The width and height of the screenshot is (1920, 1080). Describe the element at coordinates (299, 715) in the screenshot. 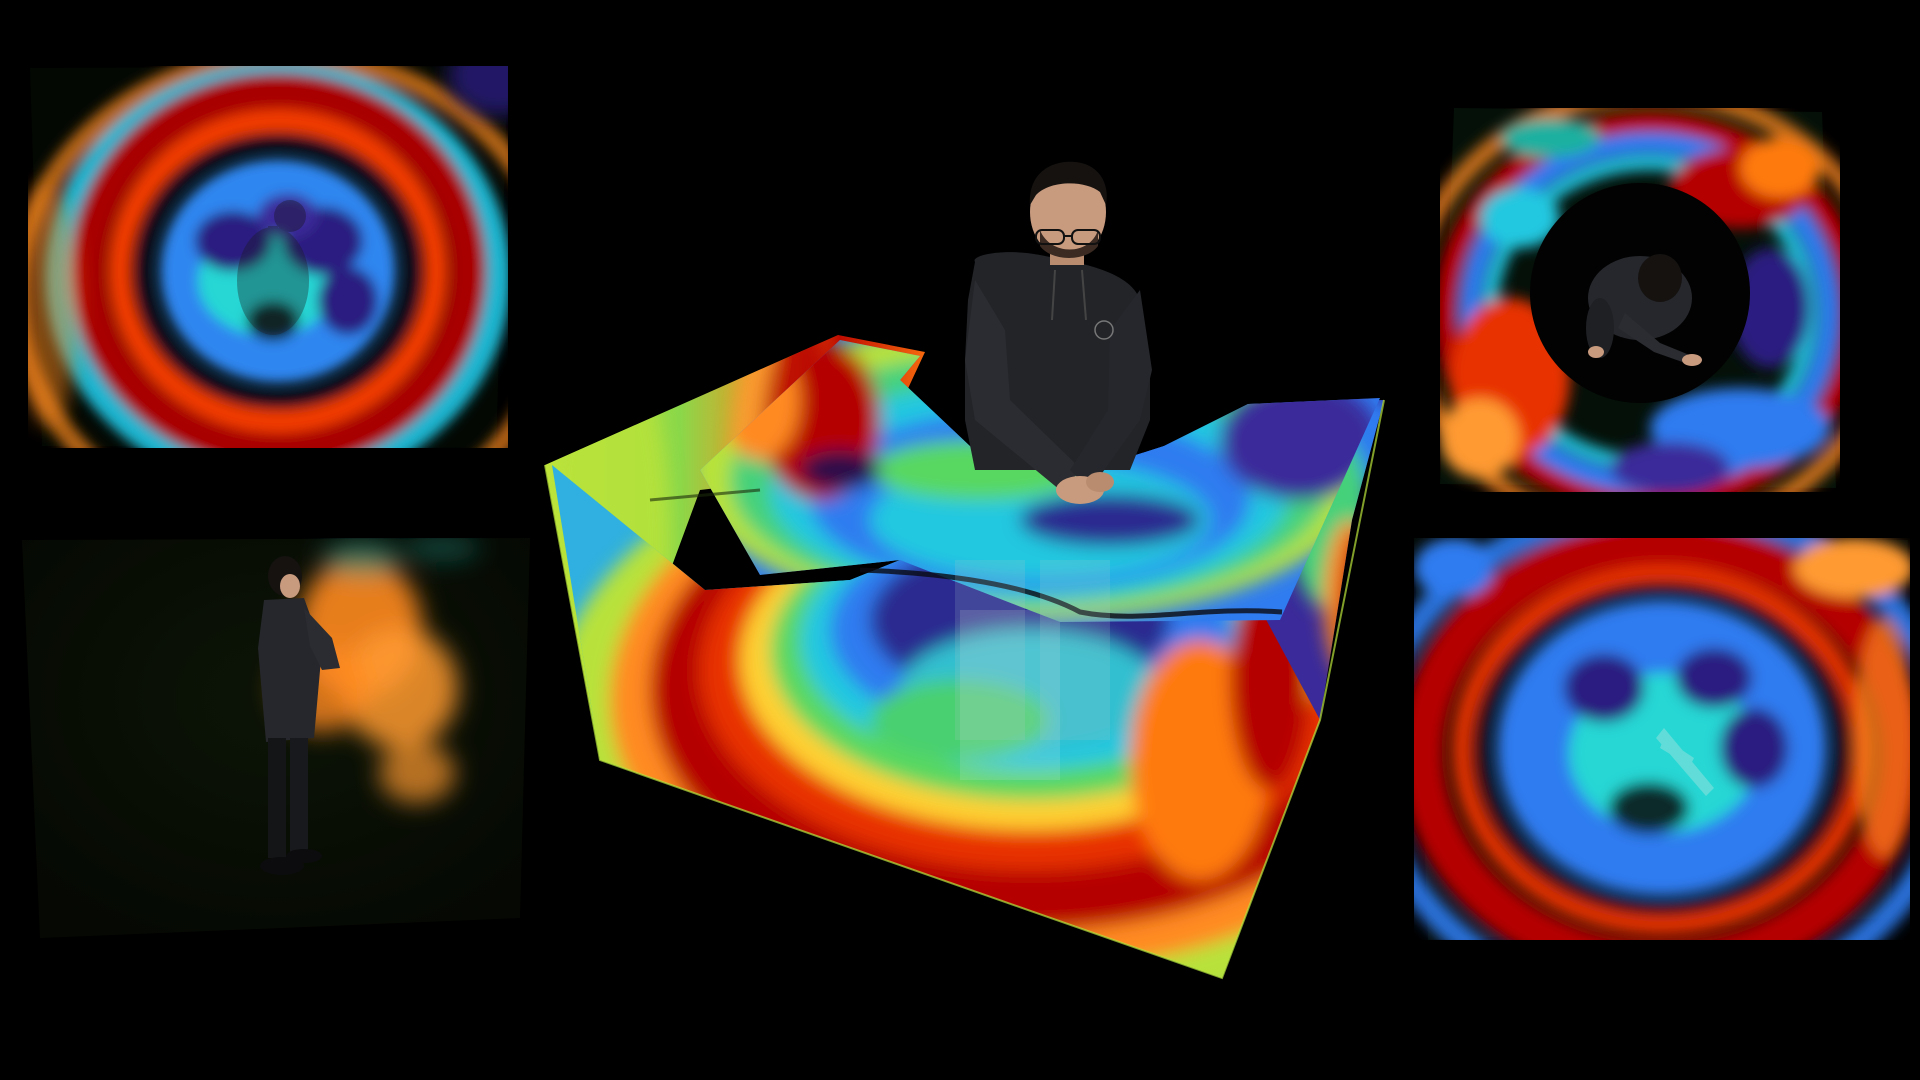

I see `person-side-figure` at that location.